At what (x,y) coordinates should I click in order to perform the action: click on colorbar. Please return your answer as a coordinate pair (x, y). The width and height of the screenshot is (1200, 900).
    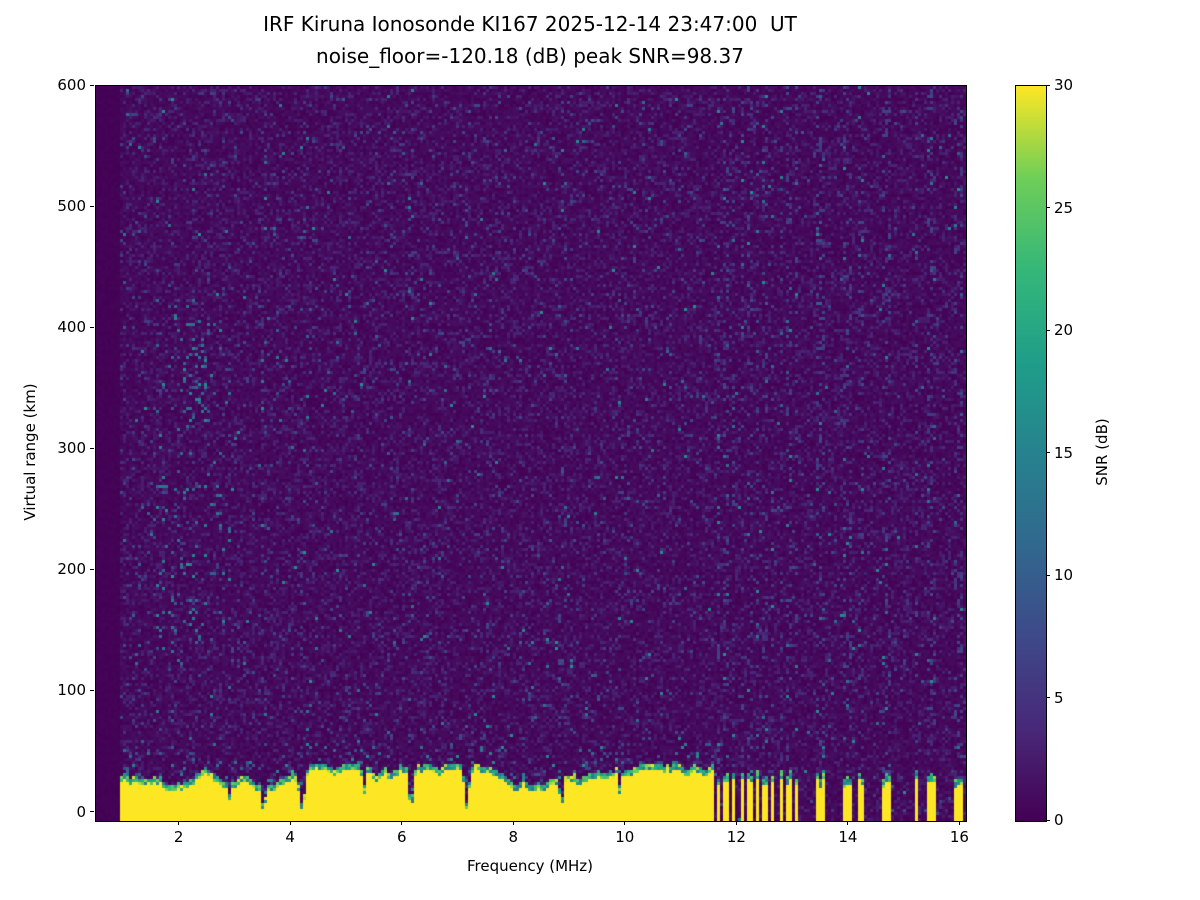
    Looking at the image, I should click on (1031, 453).